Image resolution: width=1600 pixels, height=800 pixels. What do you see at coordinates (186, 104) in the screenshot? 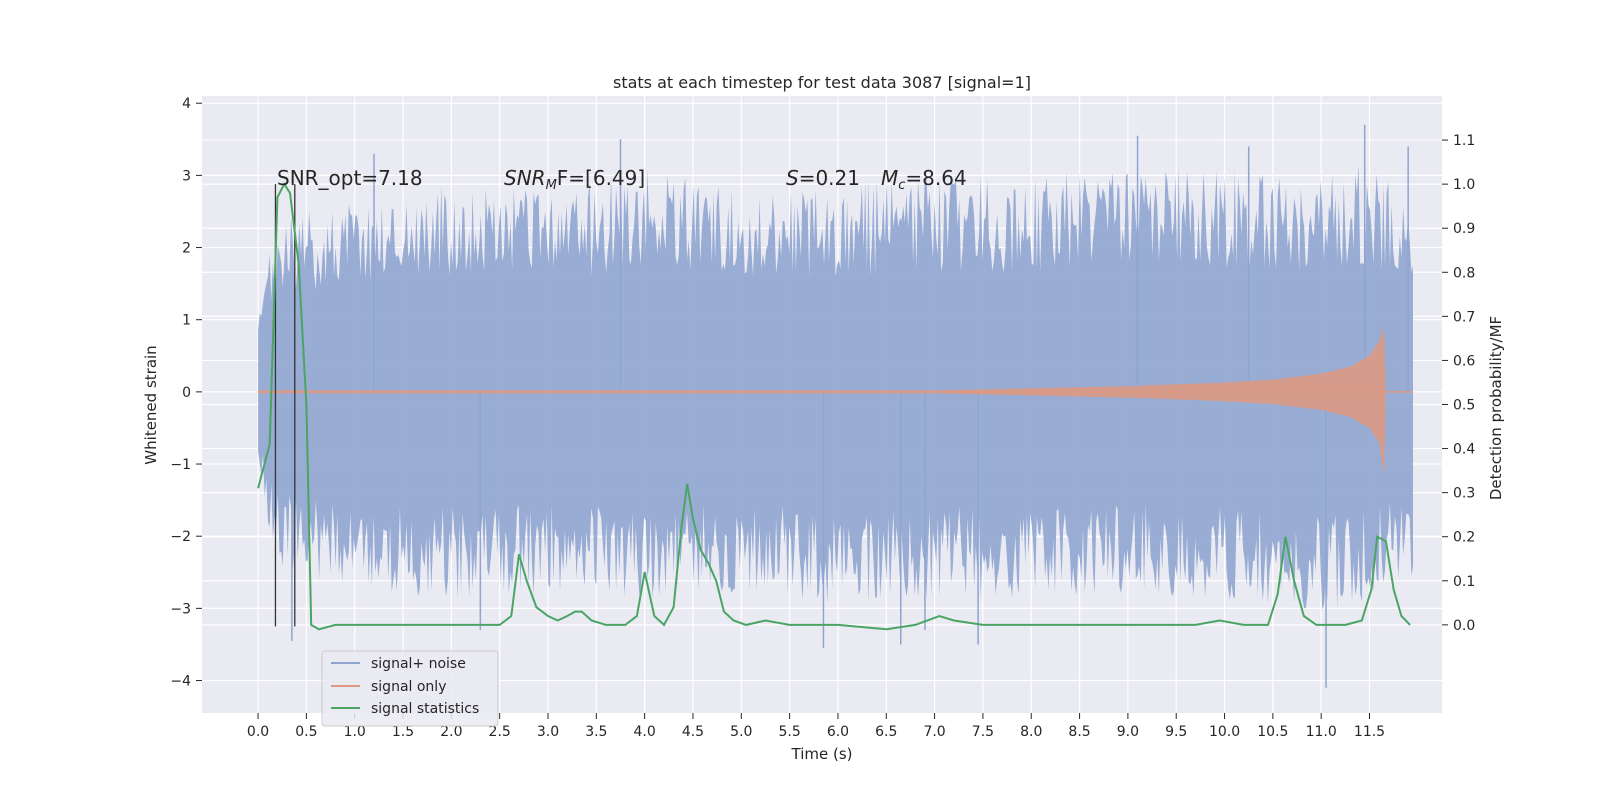
I see `y-tick-label: 4` at bounding box center [186, 104].